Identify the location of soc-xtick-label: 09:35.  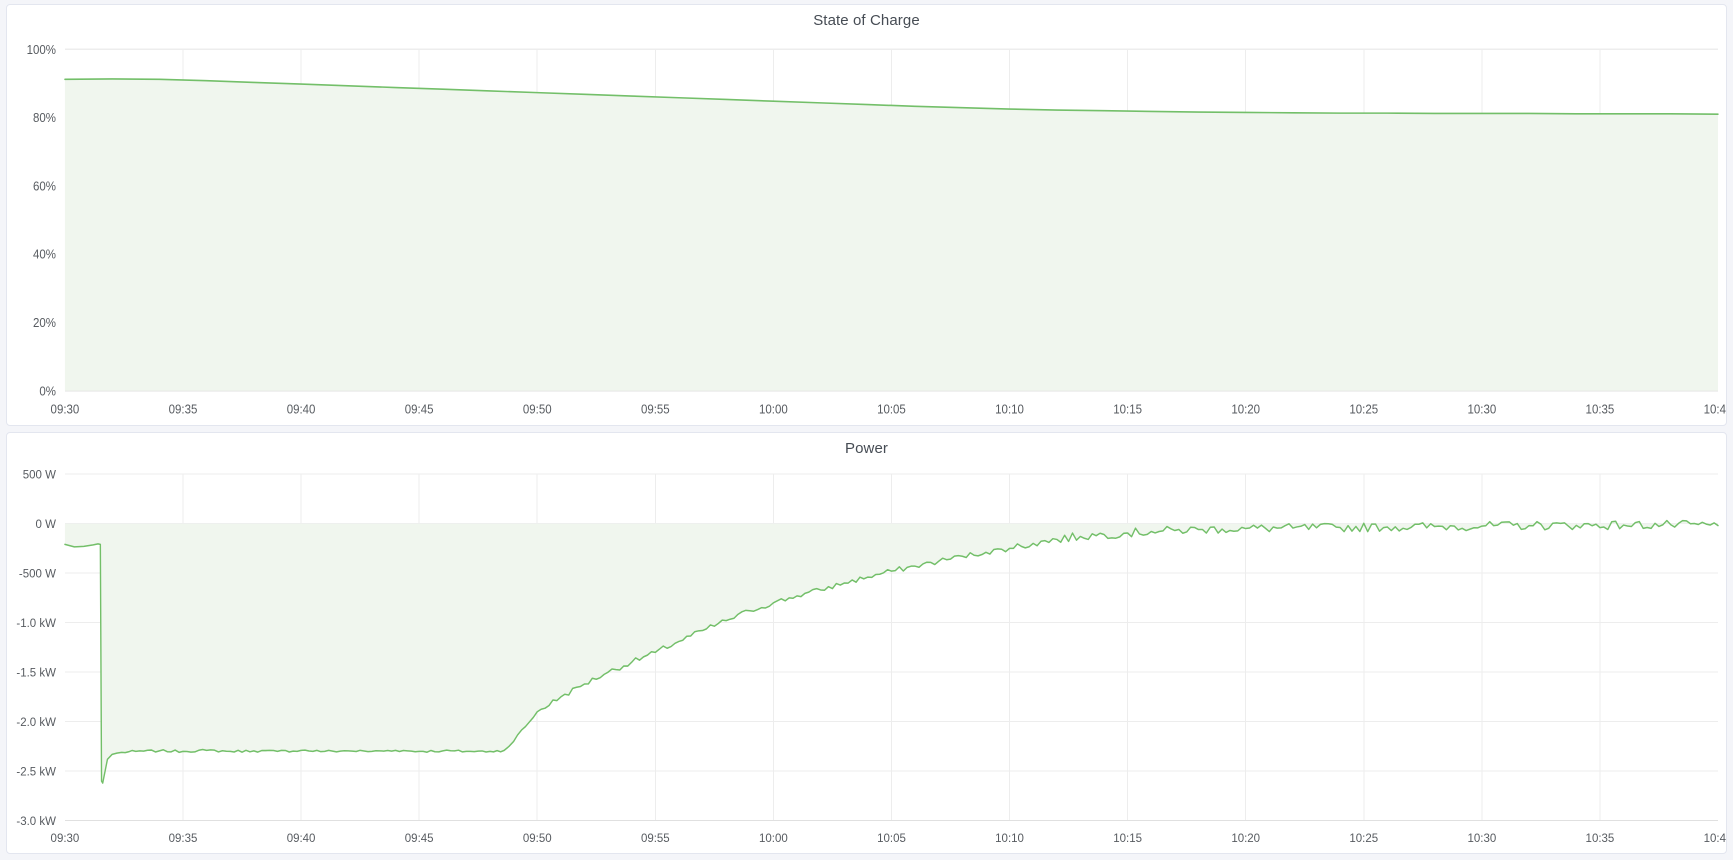
(183, 409).